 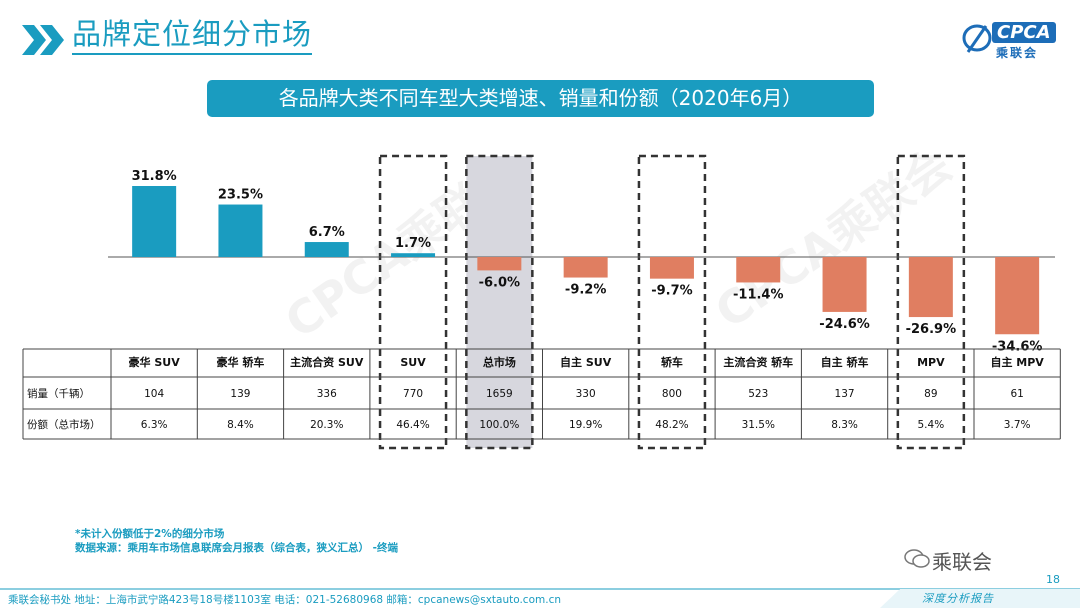 What do you see at coordinates (413, 394) in the screenshot?
I see `table-cell: 770` at bounding box center [413, 394].